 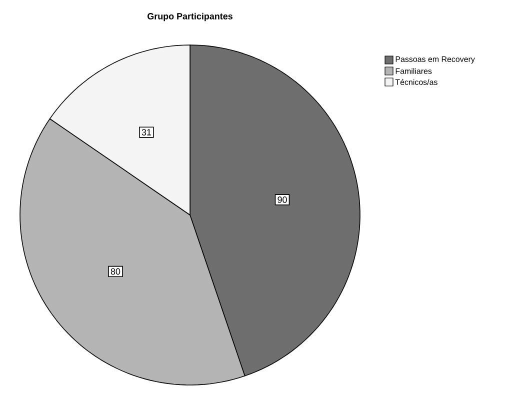 What do you see at coordinates (146, 132) in the screenshot?
I see `data-label: 31` at bounding box center [146, 132].